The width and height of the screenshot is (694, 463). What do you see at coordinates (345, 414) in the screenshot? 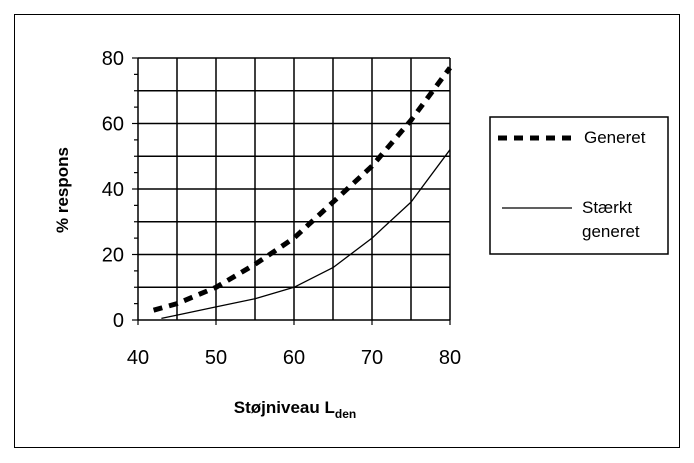
I see `x-axis-title-subscript: den` at bounding box center [345, 414].